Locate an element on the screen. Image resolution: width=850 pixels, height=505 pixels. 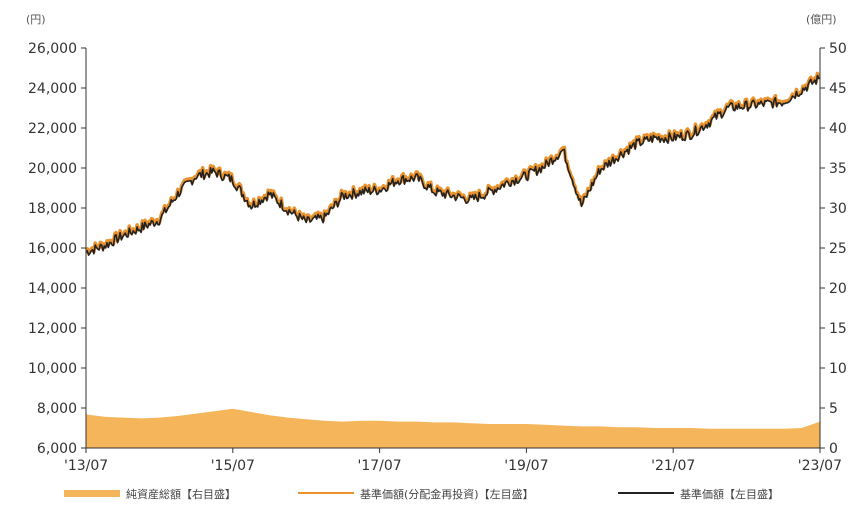
left-tick-label: 24,000 is located at coordinates (52, 89).